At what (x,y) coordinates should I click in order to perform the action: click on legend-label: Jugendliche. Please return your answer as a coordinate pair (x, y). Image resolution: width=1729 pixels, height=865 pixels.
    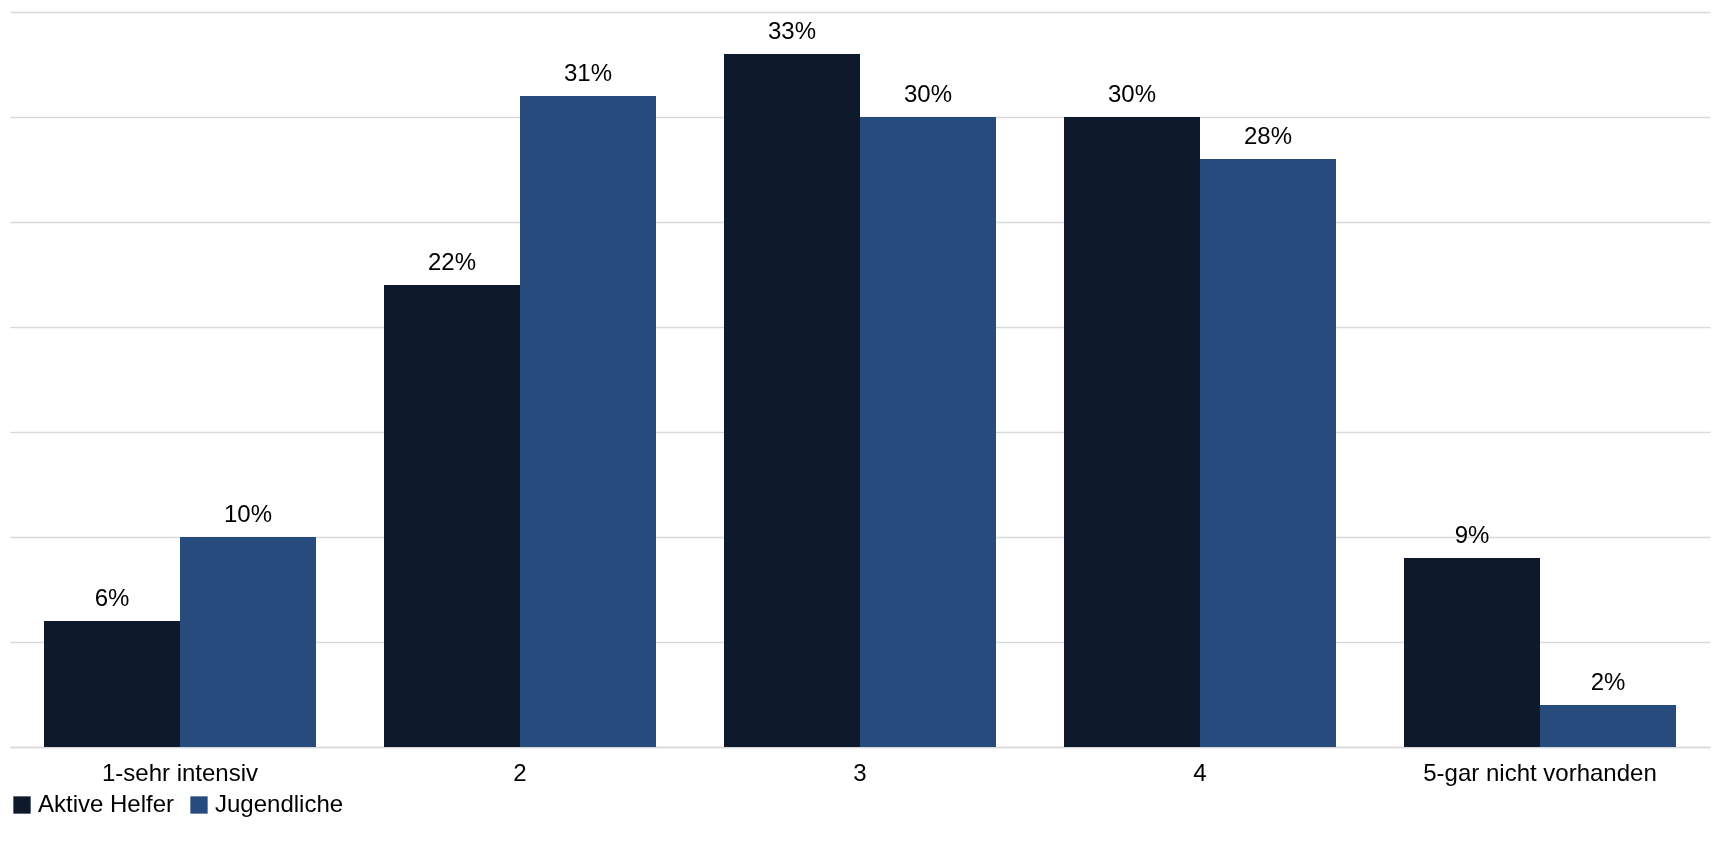
    Looking at the image, I should click on (279, 803).